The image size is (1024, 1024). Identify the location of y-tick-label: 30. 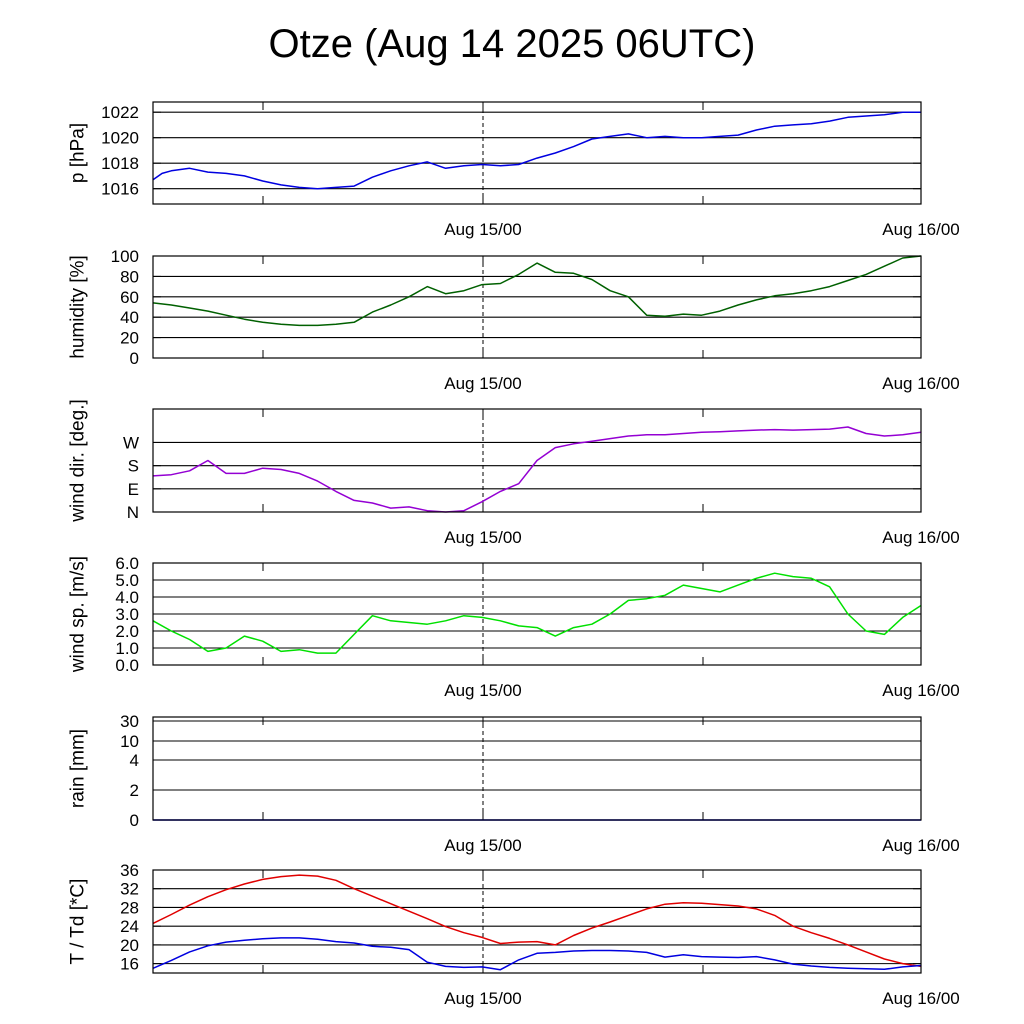
(129, 721).